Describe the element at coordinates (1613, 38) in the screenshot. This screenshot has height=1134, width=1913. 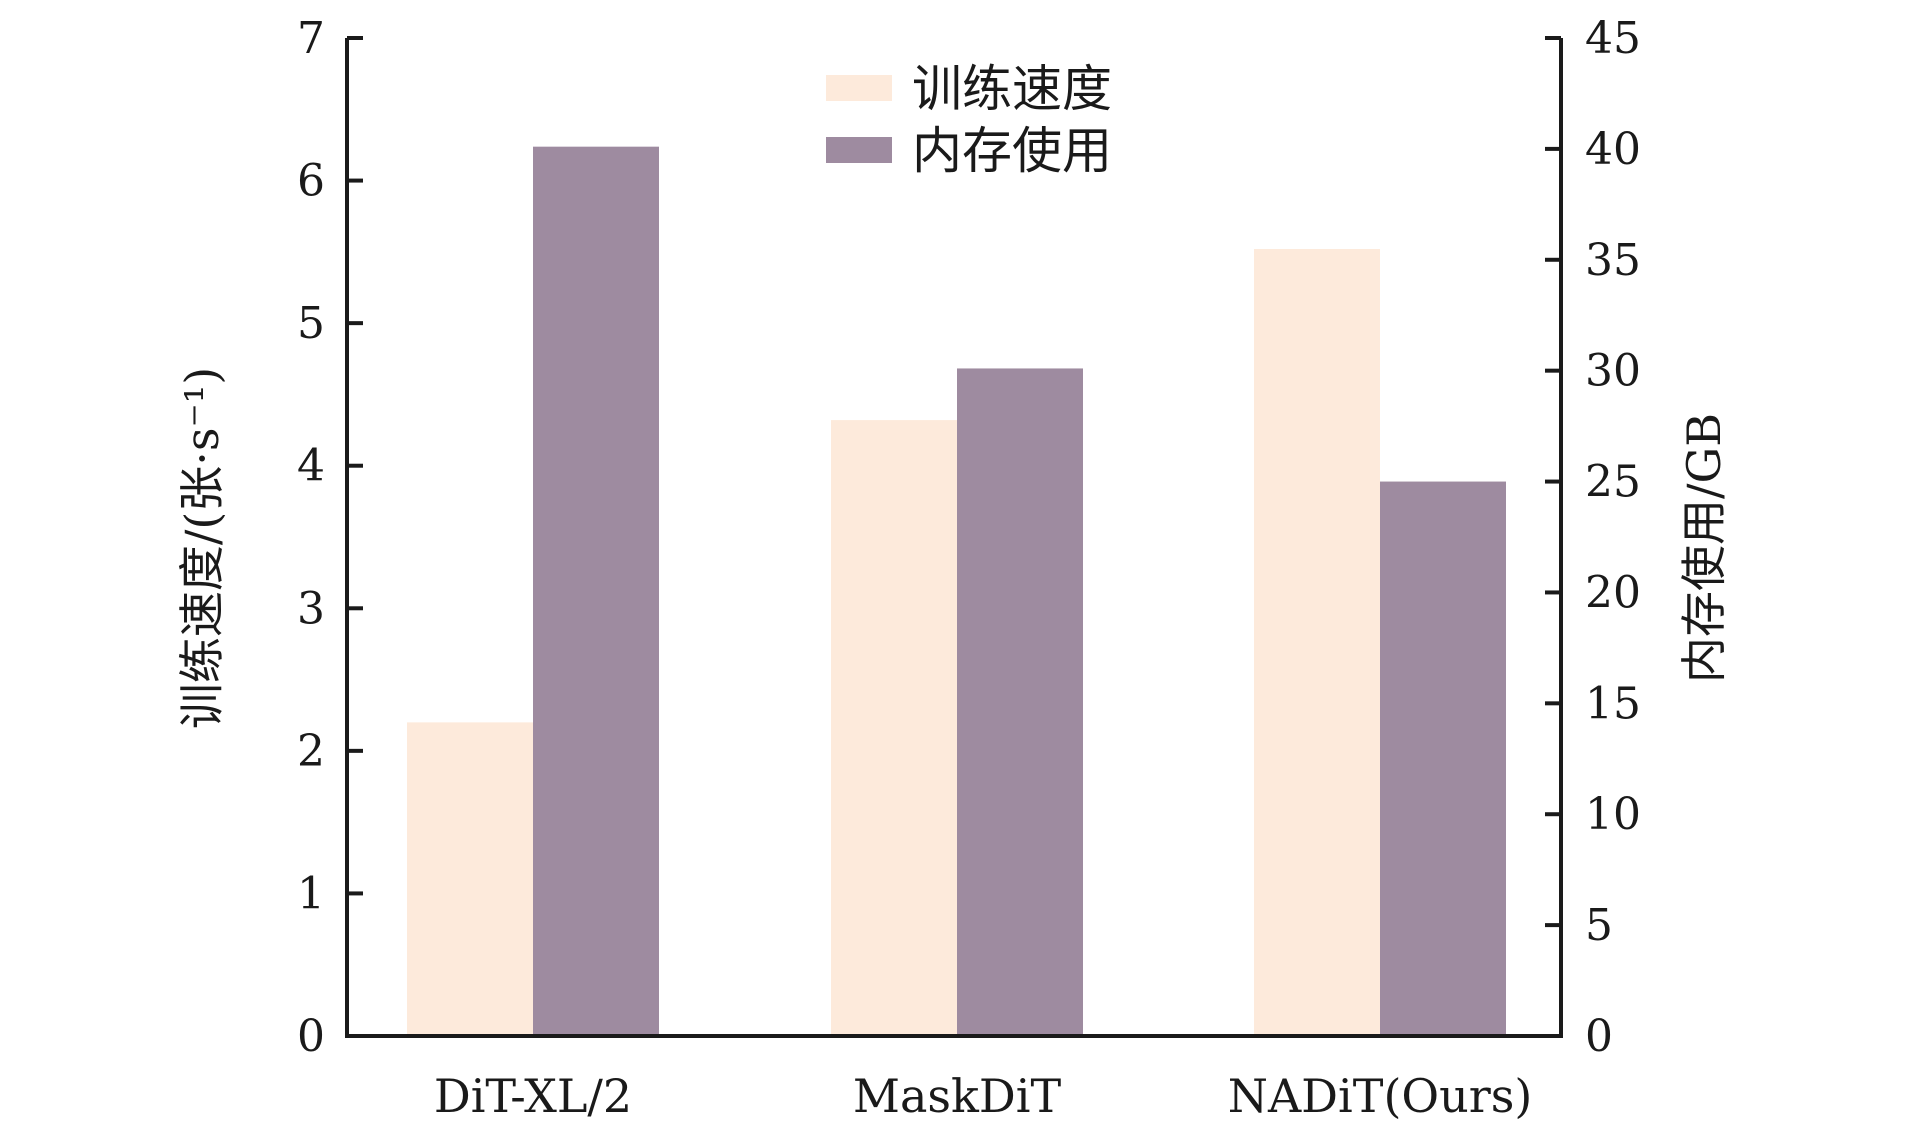
I see `y-right-tick-label: 45` at that location.